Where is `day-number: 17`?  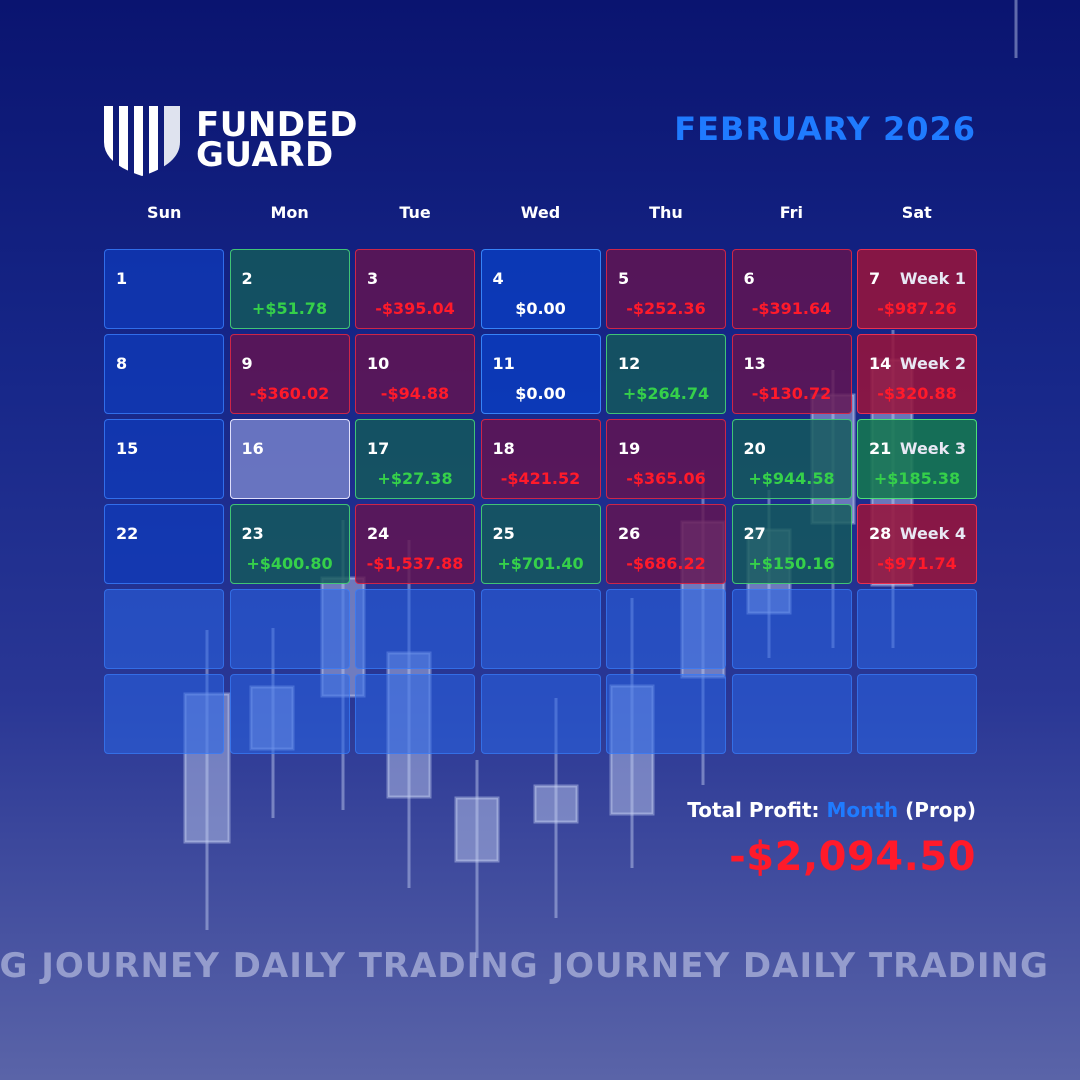 day-number: 17 is located at coordinates (378, 448).